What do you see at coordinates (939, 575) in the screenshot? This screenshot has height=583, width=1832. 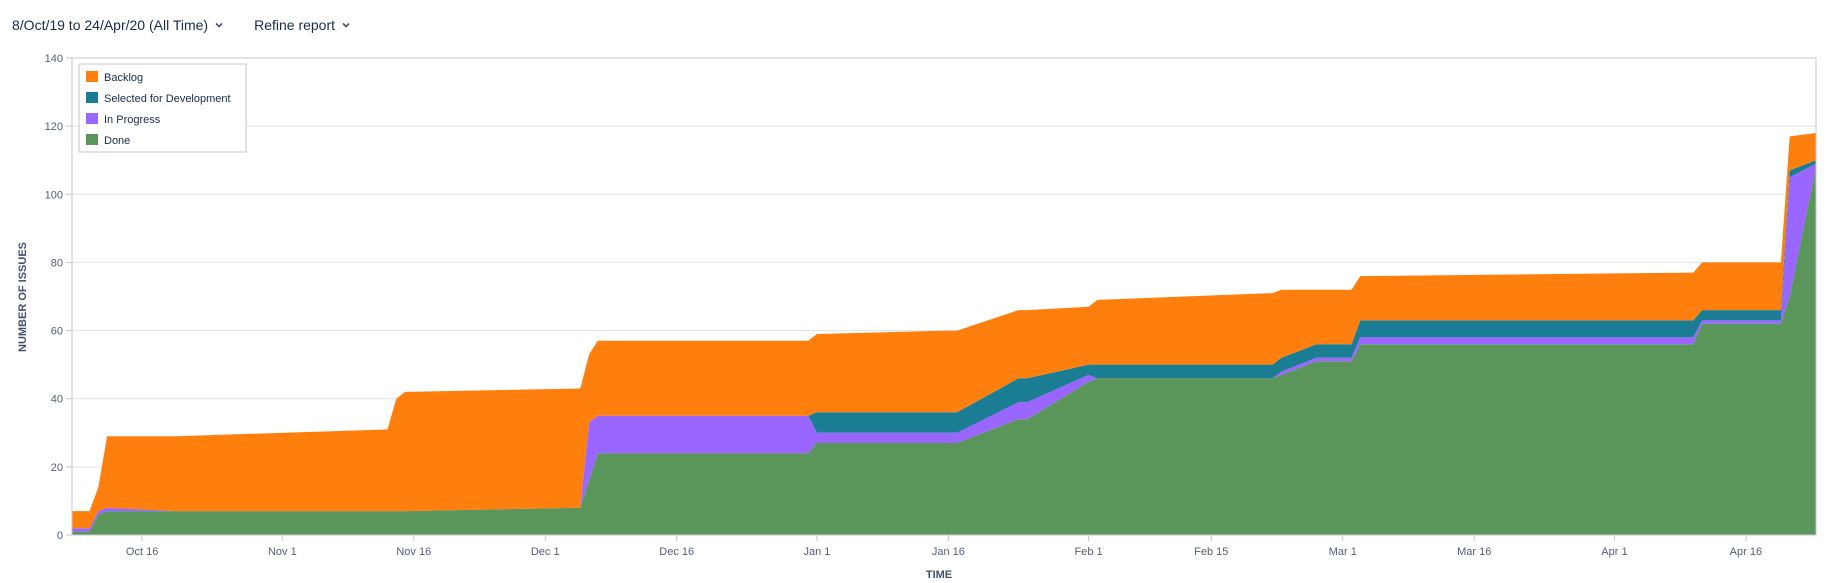 I see `x-axis-title: TIME` at bounding box center [939, 575].